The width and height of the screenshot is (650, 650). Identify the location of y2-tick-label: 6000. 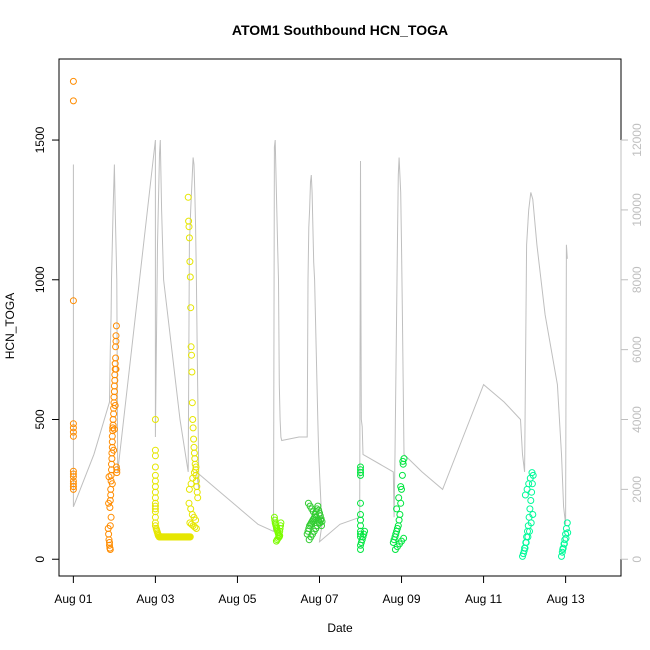
(637, 349).